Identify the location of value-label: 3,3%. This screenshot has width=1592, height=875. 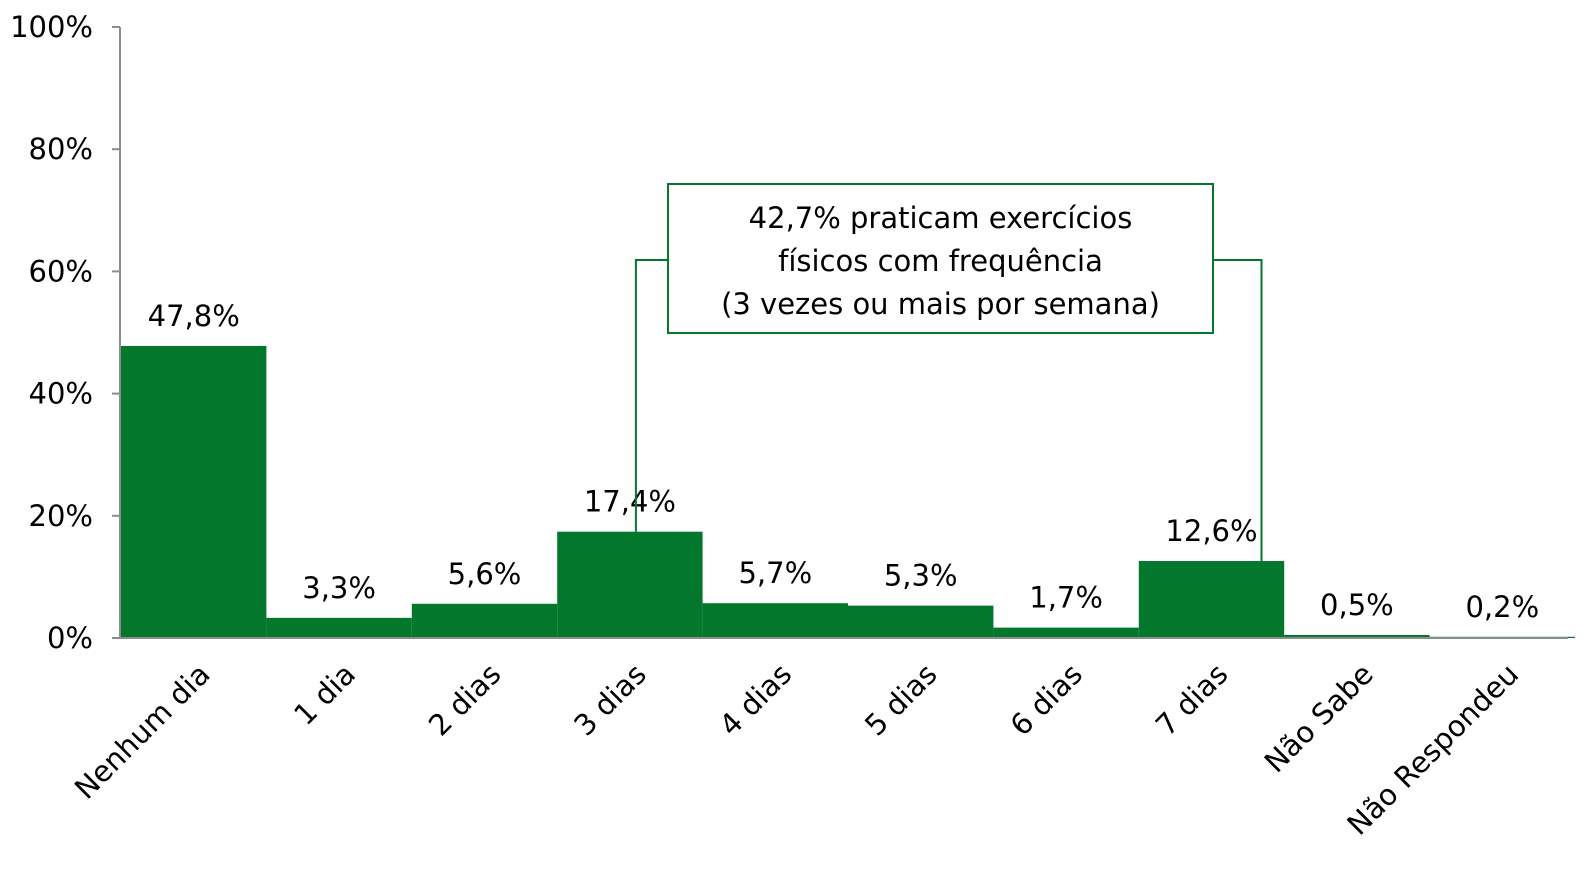
(339, 588).